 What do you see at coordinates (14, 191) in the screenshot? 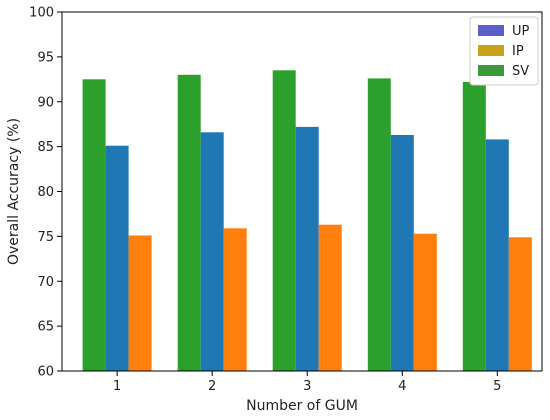
I see `y-axis-label: Overall Accuracy (%)` at bounding box center [14, 191].